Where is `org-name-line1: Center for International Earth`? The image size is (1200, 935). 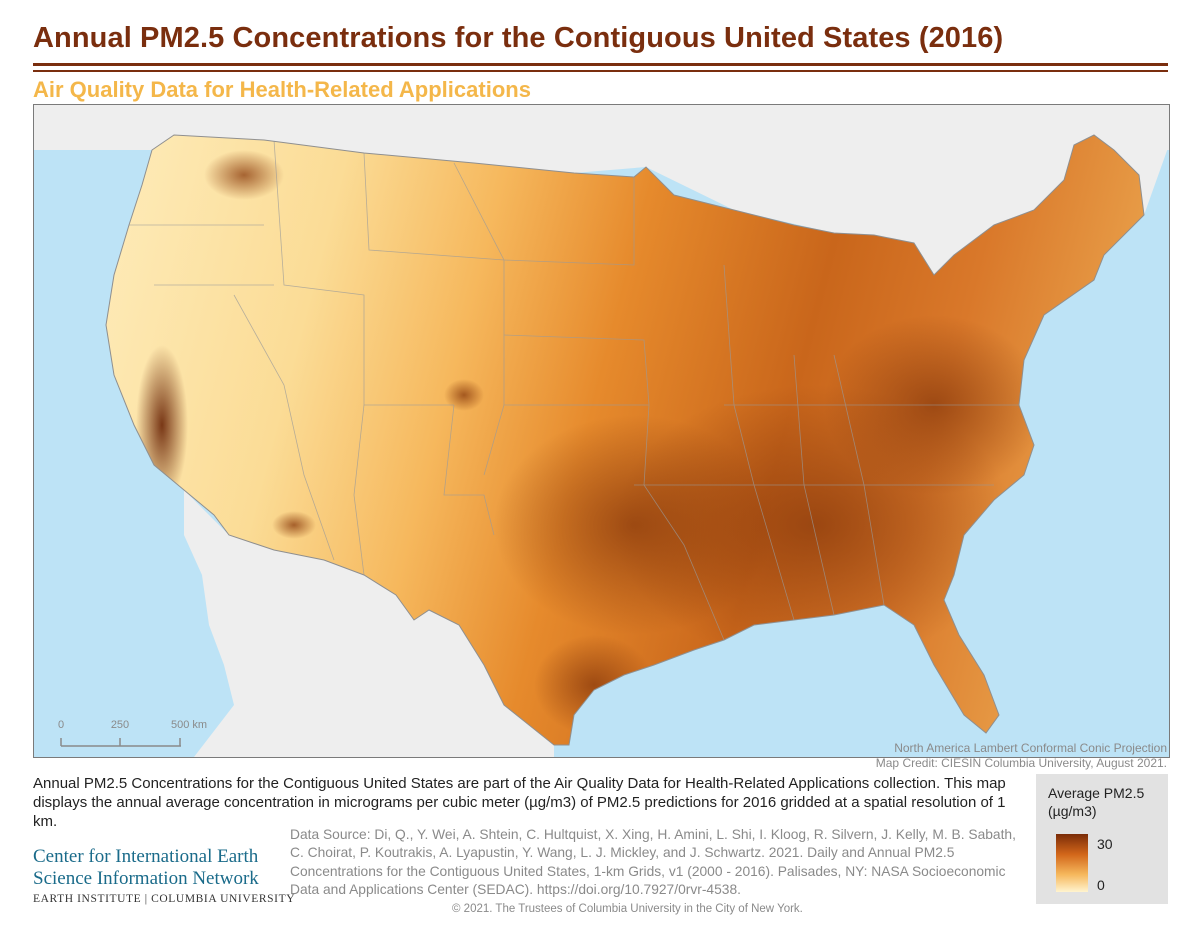
org-name-line1: Center for International Earth is located at coordinates (146, 856).